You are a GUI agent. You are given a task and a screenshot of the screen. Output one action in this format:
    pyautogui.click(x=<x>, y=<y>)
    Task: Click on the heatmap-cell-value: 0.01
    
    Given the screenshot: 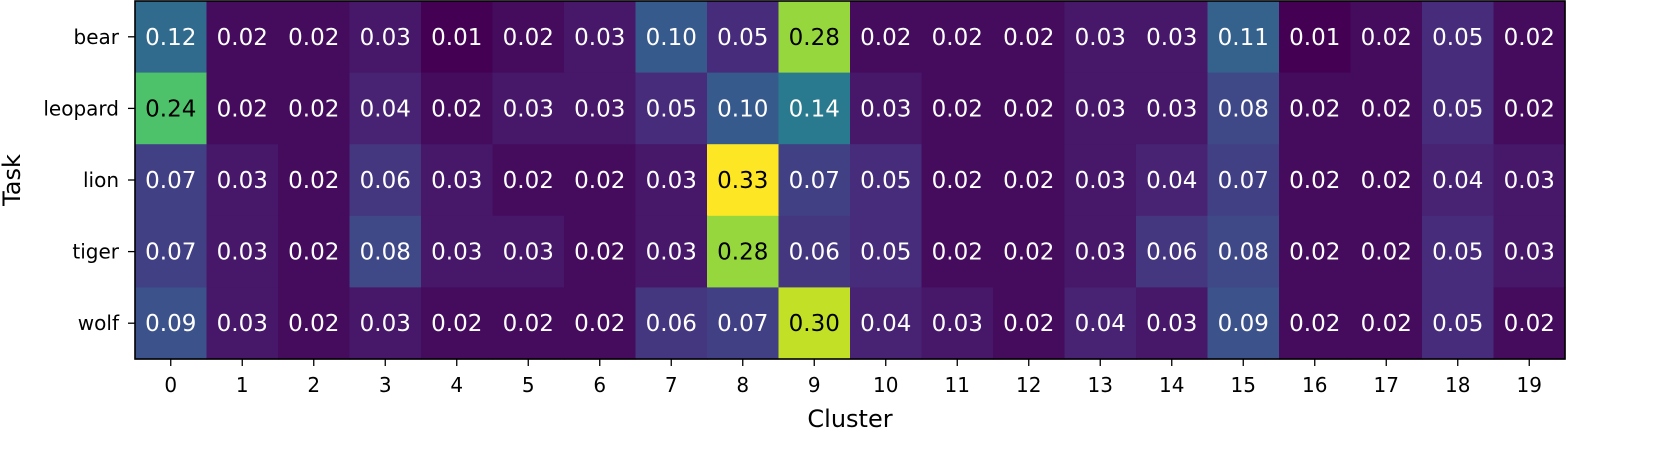 What is the action you would take?
    pyautogui.click(x=1314, y=38)
    